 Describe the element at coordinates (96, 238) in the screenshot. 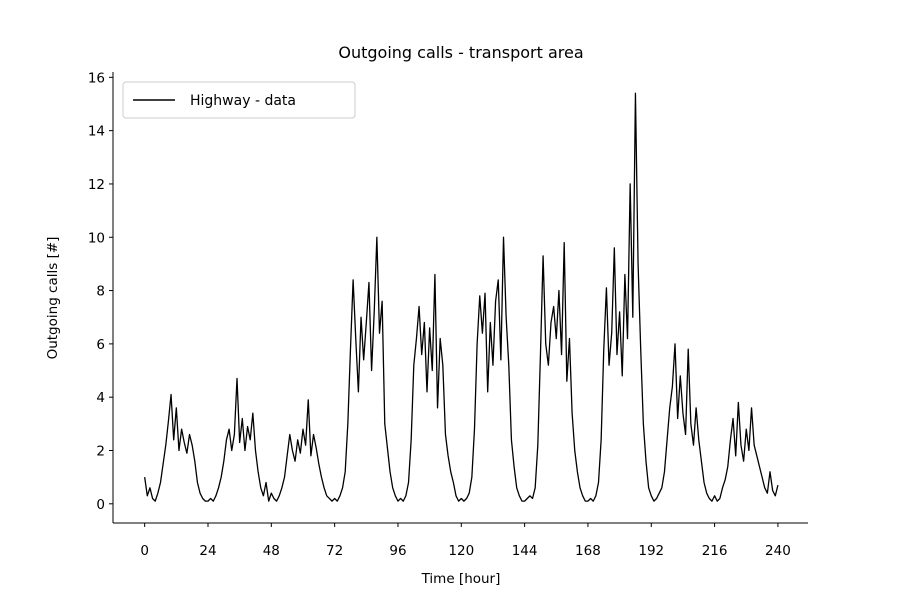

I see `y-tick-label: 10` at that location.